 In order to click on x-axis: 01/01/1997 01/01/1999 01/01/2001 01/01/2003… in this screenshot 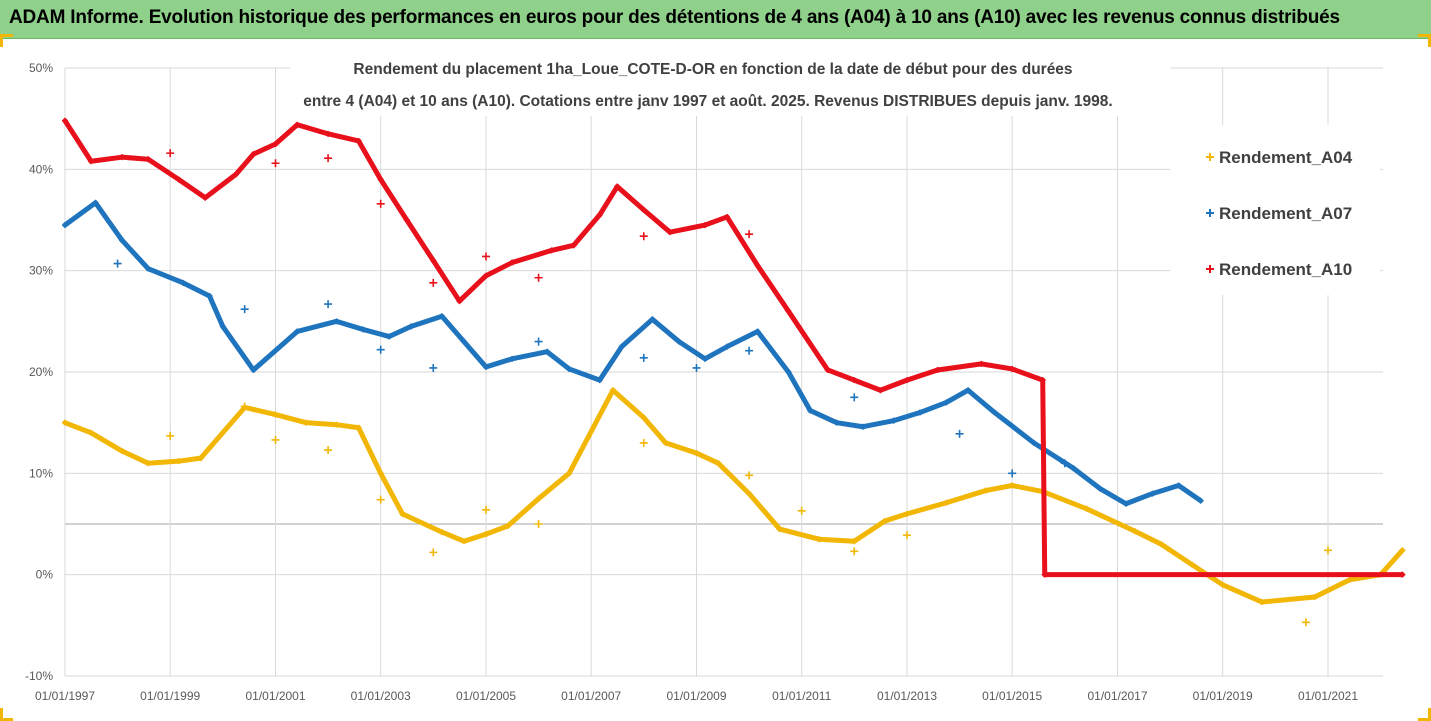, I will do `click(696, 696)`.